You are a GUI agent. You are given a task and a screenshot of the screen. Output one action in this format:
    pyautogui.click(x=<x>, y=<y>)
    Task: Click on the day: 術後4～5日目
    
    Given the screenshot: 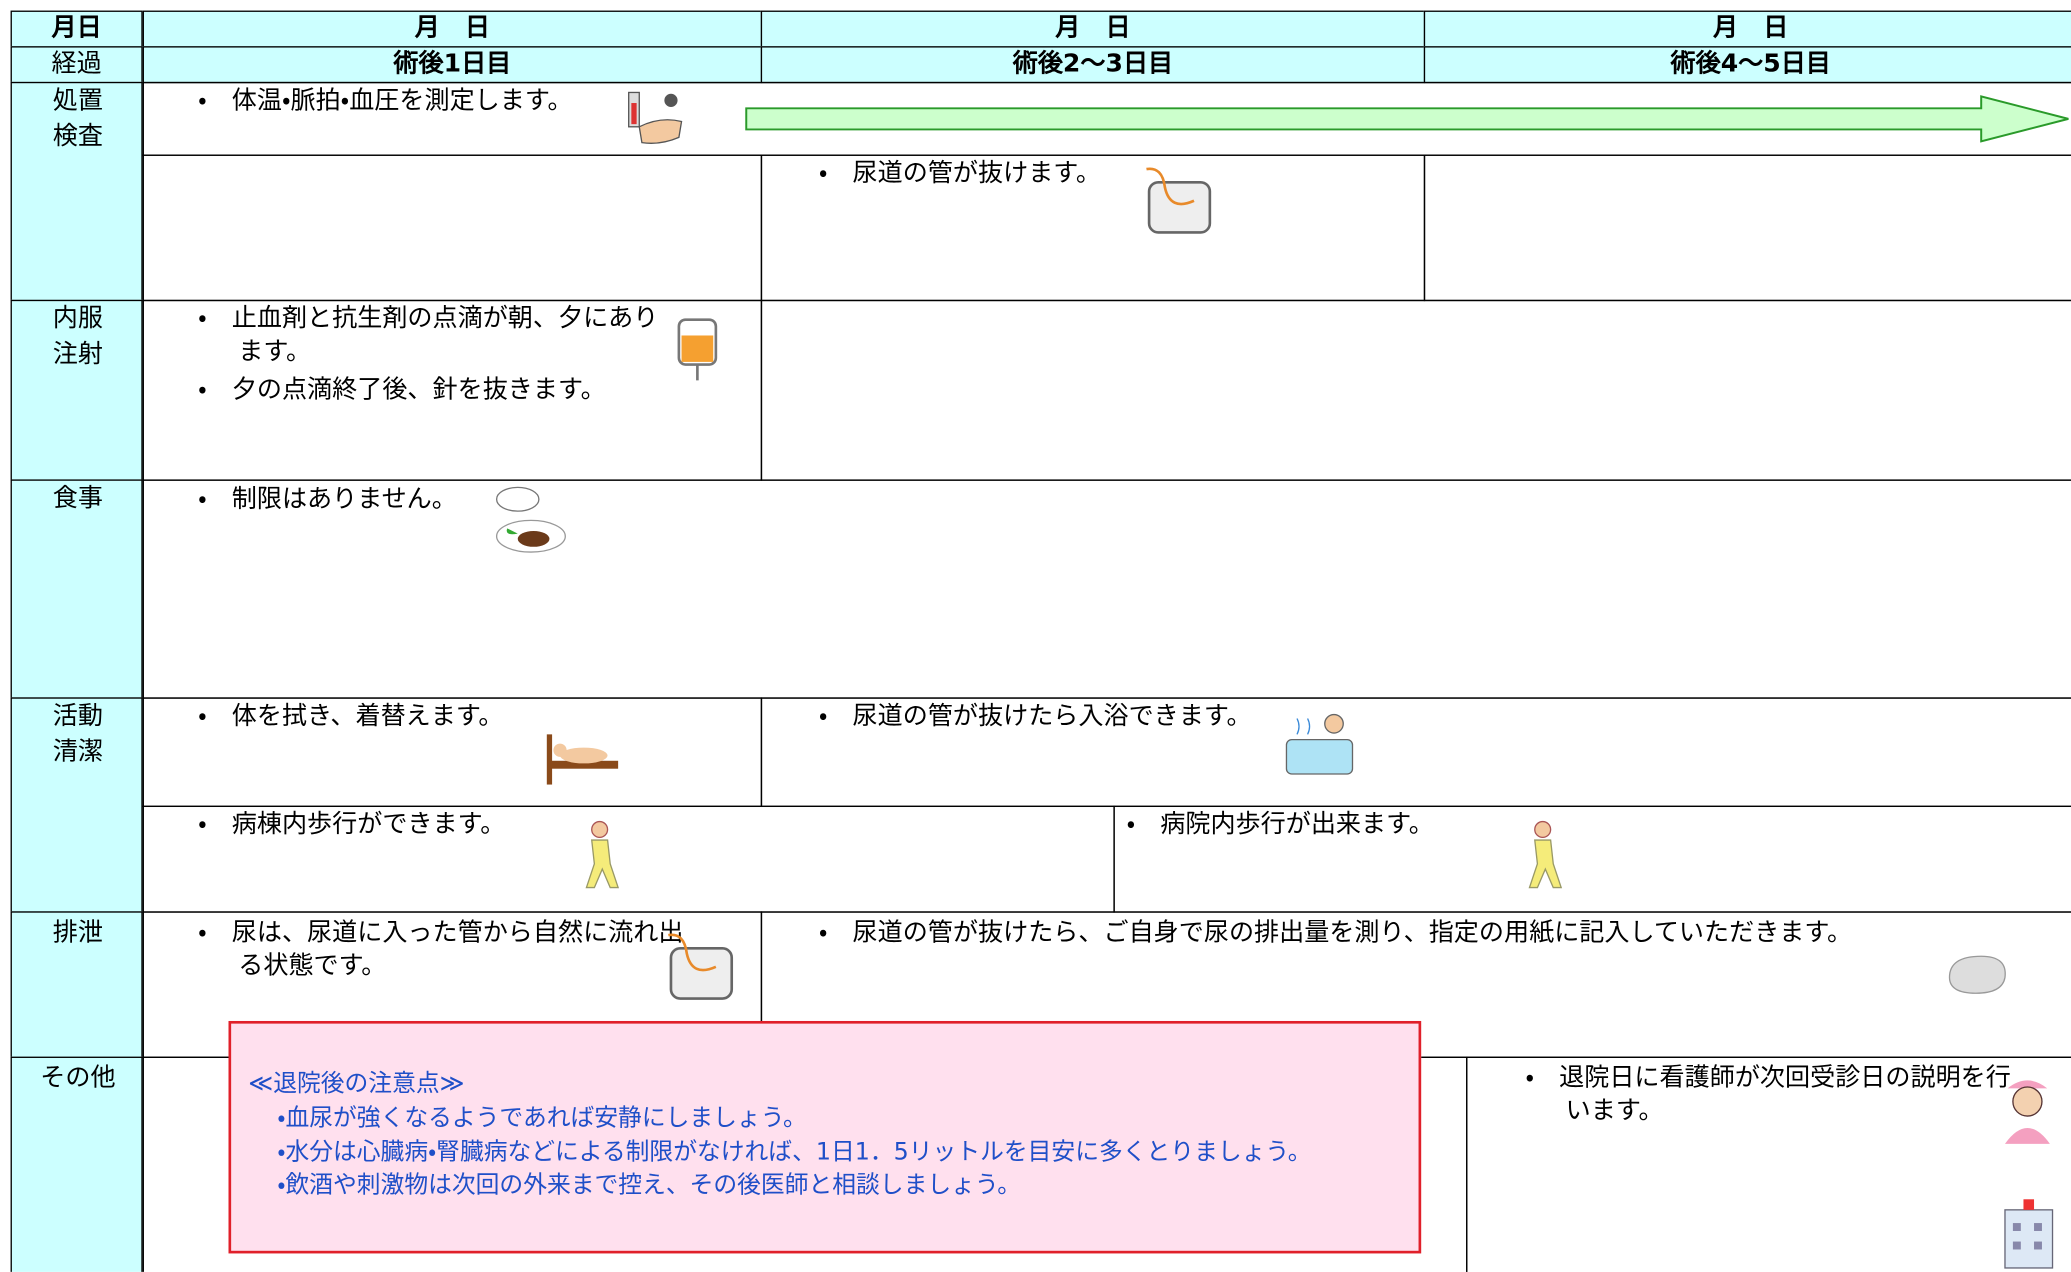 What is the action you would take?
    pyautogui.click(x=1750, y=63)
    